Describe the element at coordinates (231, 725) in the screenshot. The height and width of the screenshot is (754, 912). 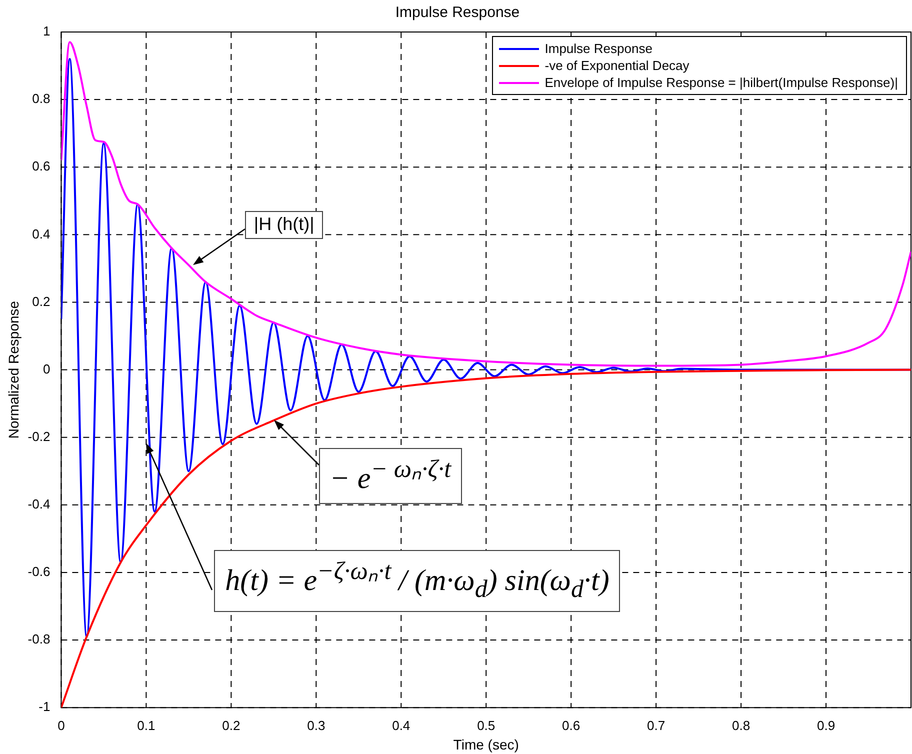
I see `x-tick-label: 0.2` at that location.